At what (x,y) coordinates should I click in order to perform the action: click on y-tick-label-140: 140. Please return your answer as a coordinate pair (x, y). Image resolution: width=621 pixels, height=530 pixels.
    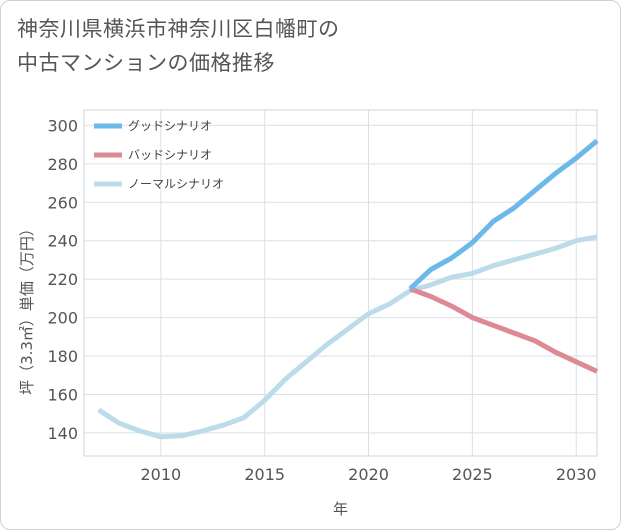
    Looking at the image, I should click on (62, 433).